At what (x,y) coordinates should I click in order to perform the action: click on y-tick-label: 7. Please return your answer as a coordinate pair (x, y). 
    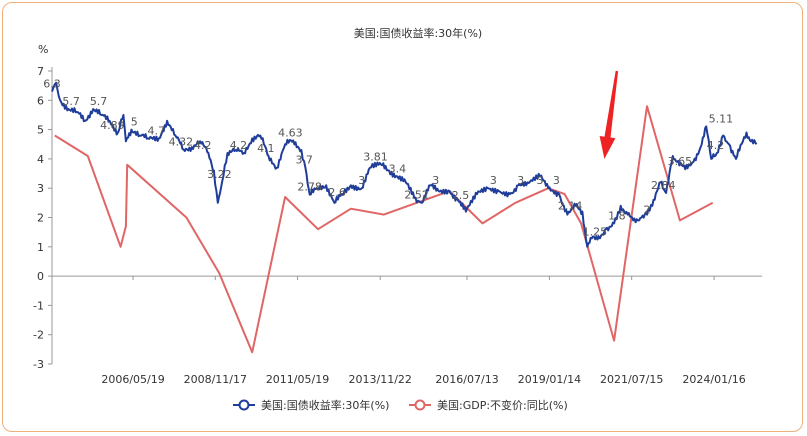
    Looking at the image, I should click on (40, 71).